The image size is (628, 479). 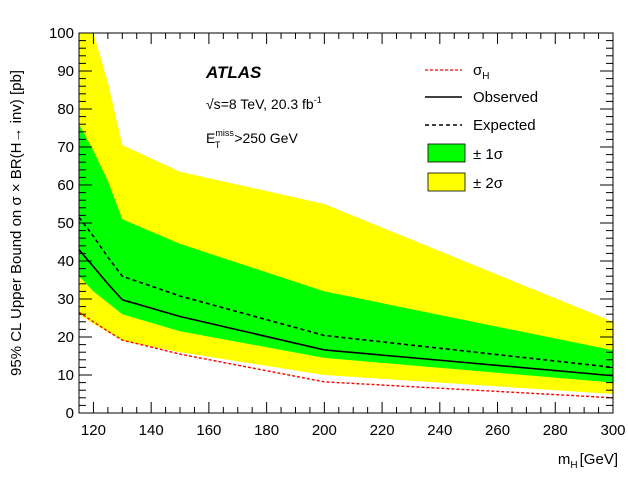 What do you see at coordinates (497, 430) in the screenshot?
I see `x-tick-label: 260` at bounding box center [497, 430].